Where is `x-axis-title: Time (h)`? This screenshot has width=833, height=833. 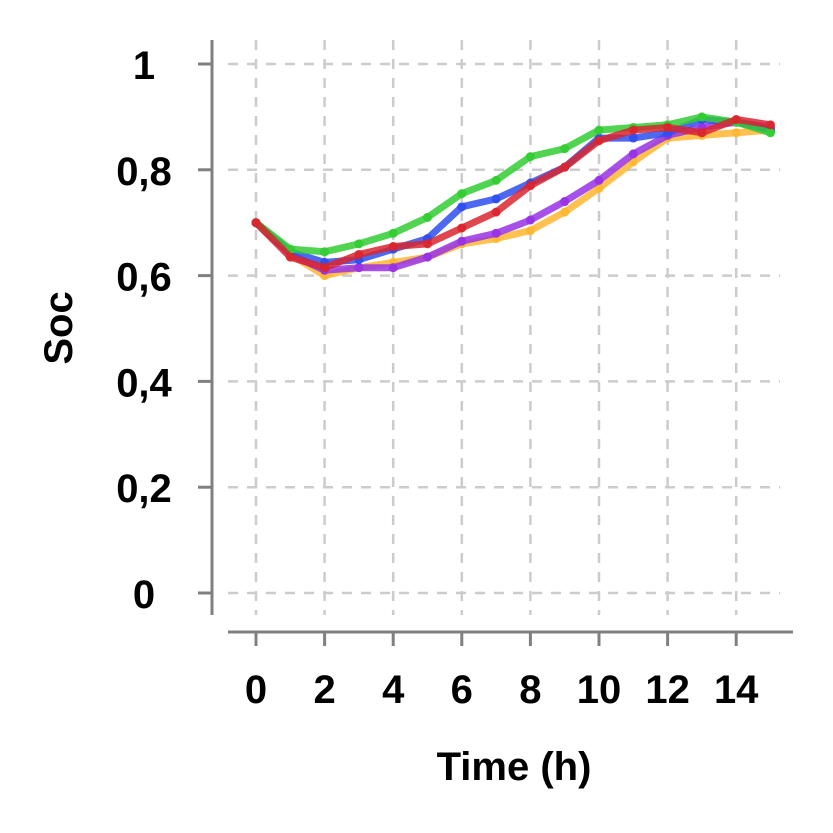
x-axis-title: Time (h) is located at coordinates (514, 767).